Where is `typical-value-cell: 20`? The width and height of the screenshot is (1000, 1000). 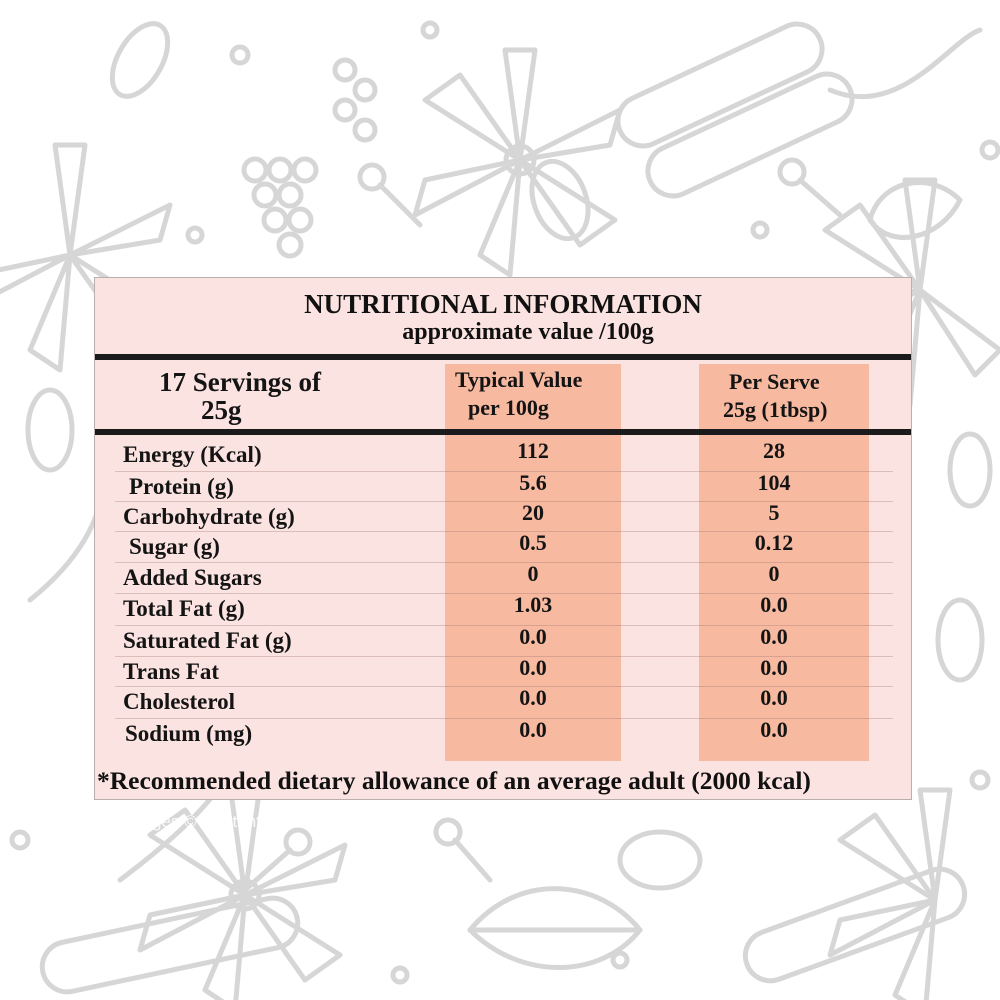 typical-value-cell: 20 is located at coordinates (533, 512).